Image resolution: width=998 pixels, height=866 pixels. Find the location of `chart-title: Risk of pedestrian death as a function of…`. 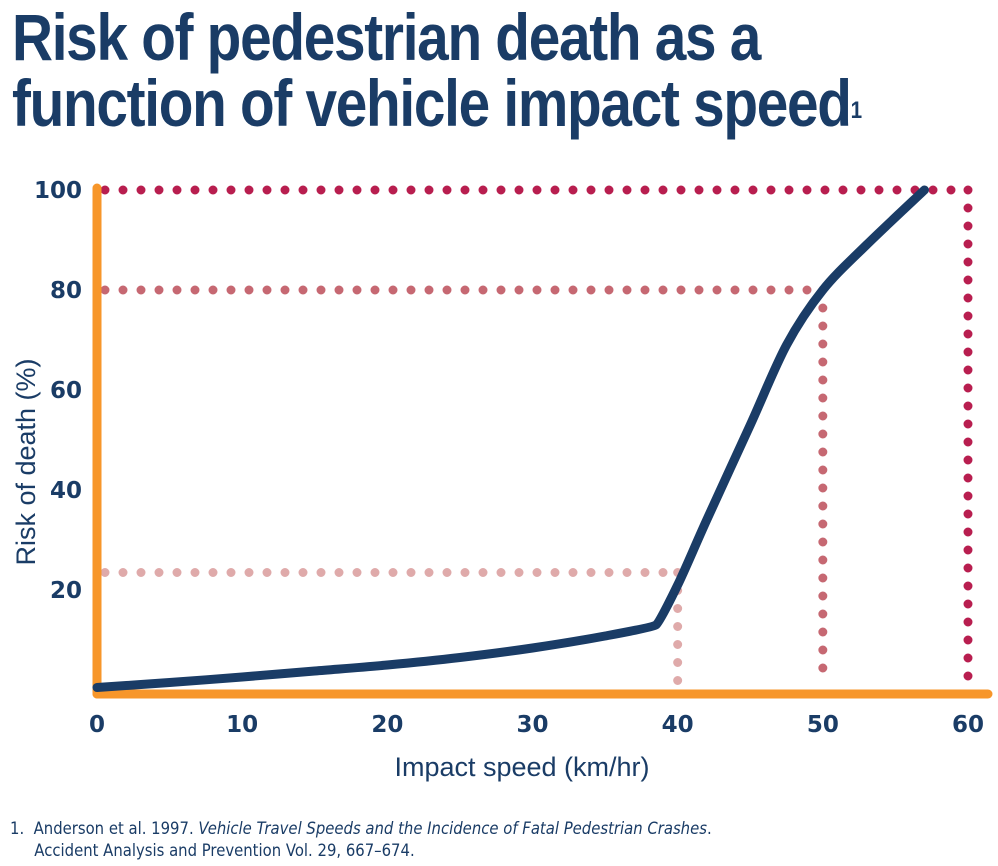

chart-title: Risk of pedestrian death as a function of… is located at coordinates (437, 70).